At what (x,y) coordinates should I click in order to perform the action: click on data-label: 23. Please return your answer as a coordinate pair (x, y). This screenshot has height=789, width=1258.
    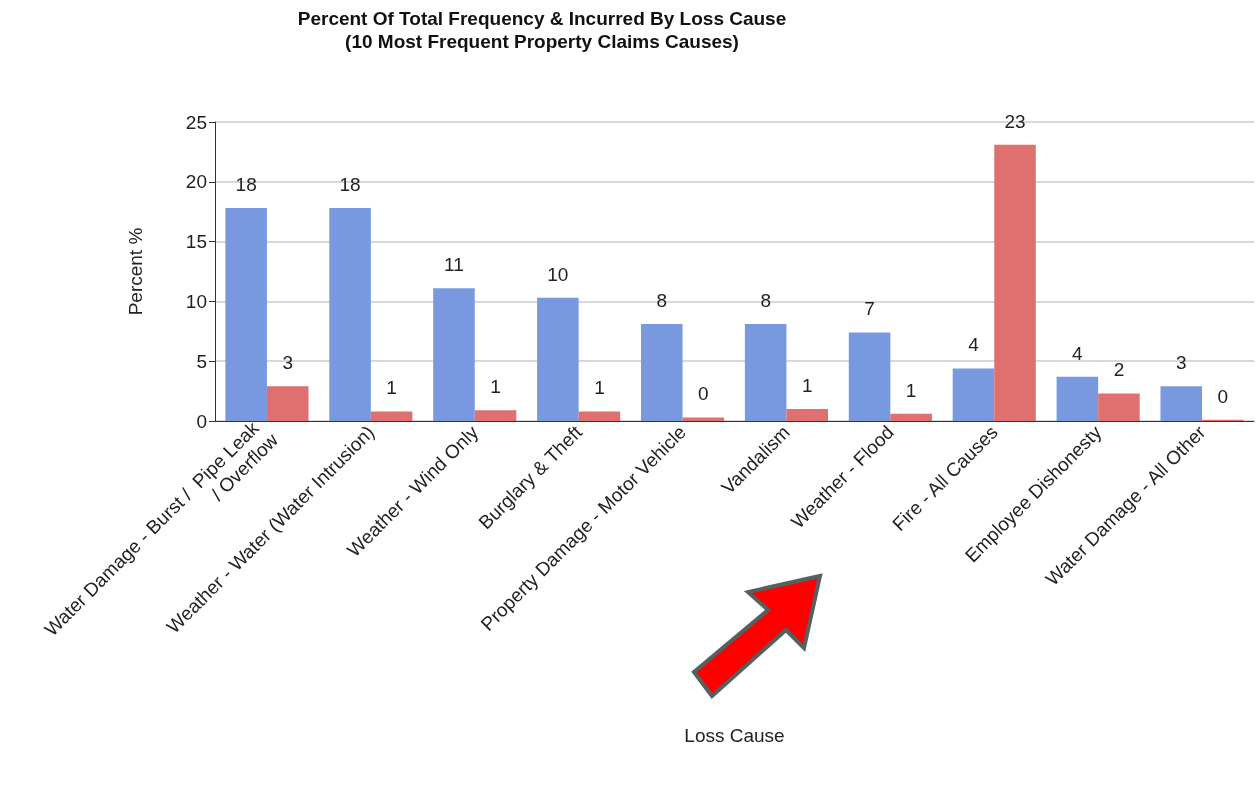
    Looking at the image, I should click on (1015, 121).